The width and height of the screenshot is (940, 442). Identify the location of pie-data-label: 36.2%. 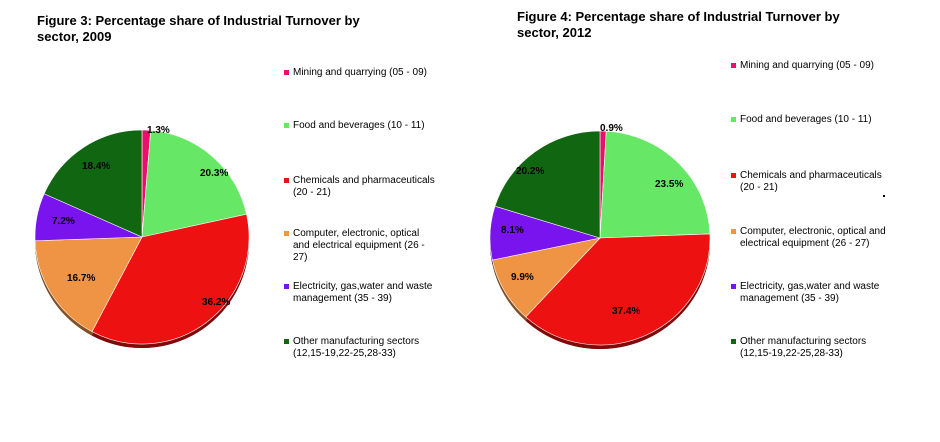
(216, 302).